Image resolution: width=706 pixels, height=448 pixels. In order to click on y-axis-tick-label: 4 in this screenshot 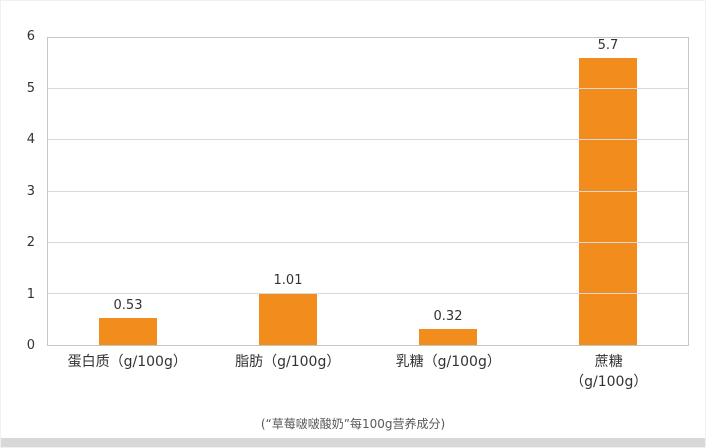, I will do `click(30, 140)`.